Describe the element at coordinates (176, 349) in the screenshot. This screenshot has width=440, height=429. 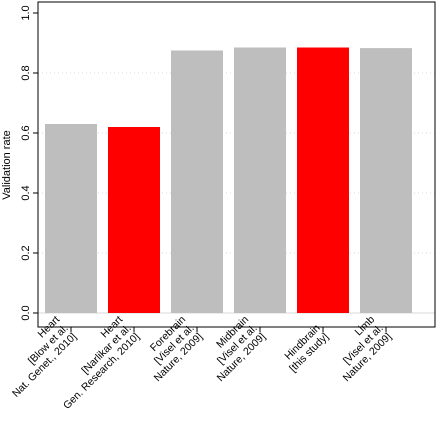
I see `category-label: Forebrain[Visel et al.Nature, 2009]` at that location.